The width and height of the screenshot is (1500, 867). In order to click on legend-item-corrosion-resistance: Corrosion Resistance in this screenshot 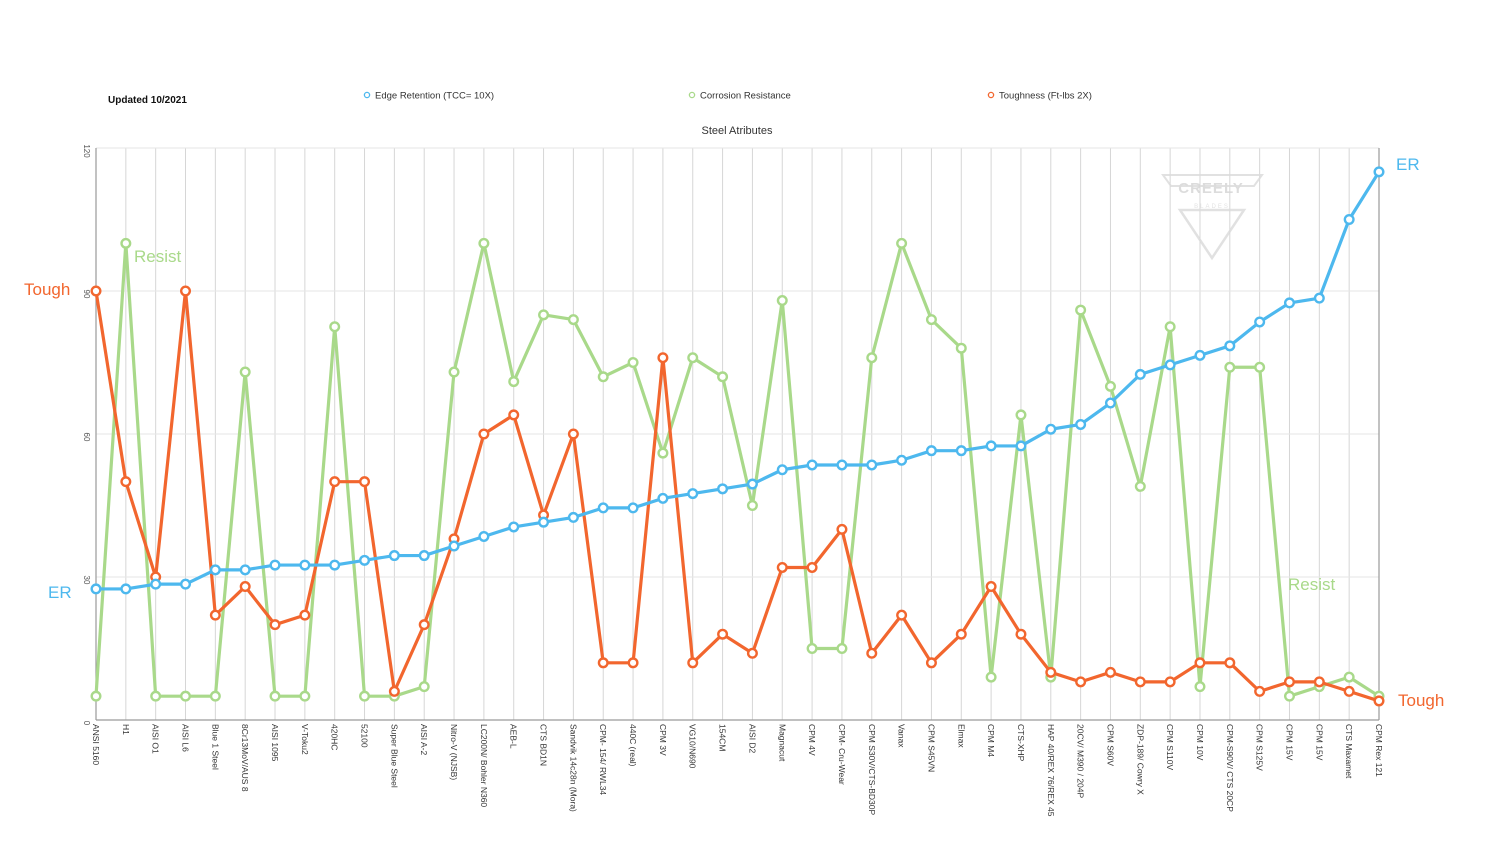, I will do `click(739, 96)`.